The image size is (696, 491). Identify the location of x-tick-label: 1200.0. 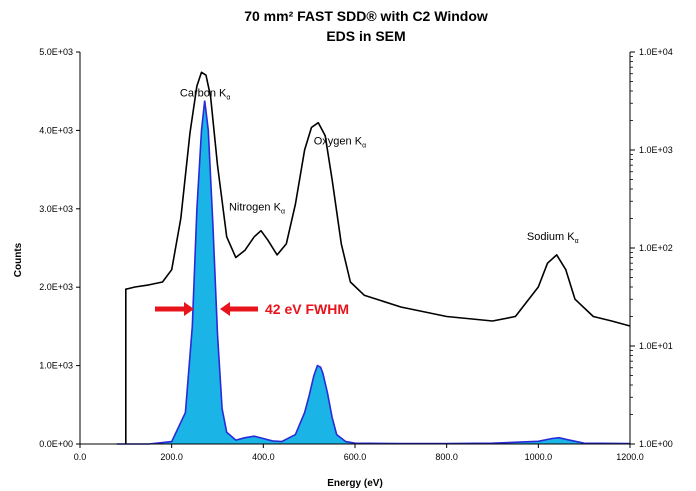
(630, 457).